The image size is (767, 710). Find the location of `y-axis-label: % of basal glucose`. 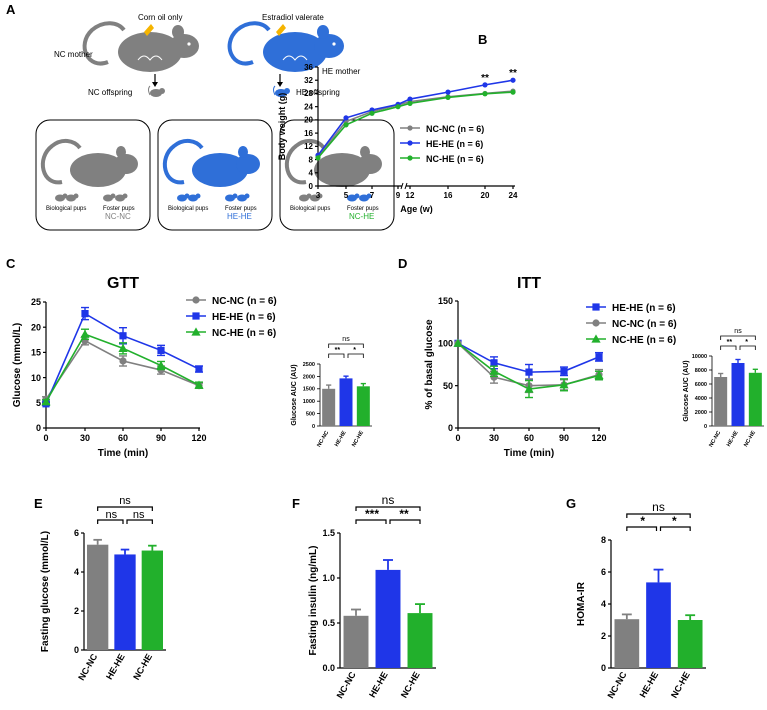

y-axis-label: % of basal glucose is located at coordinates (429, 364).